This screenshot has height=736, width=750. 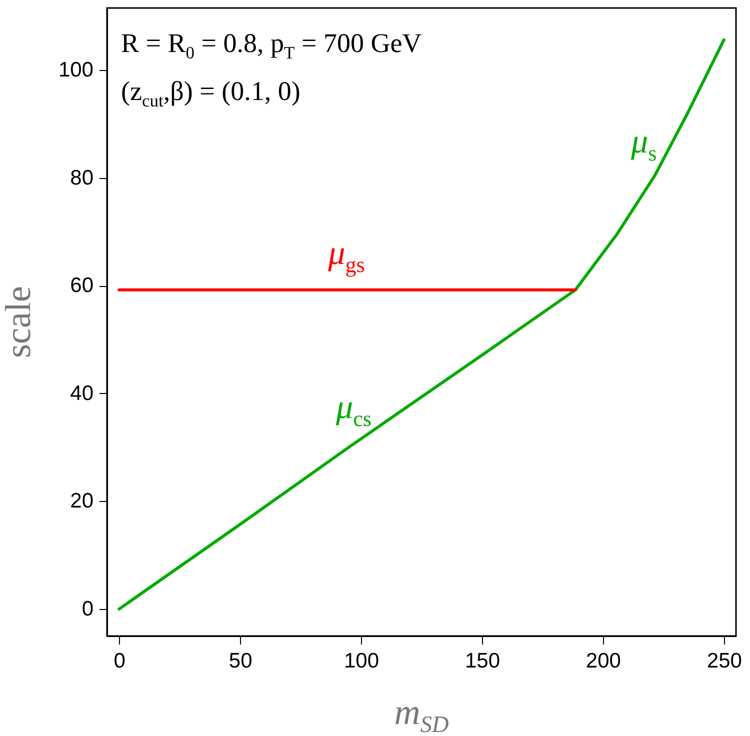 I want to click on y-tick-label: 80, so click(x=82, y=178).